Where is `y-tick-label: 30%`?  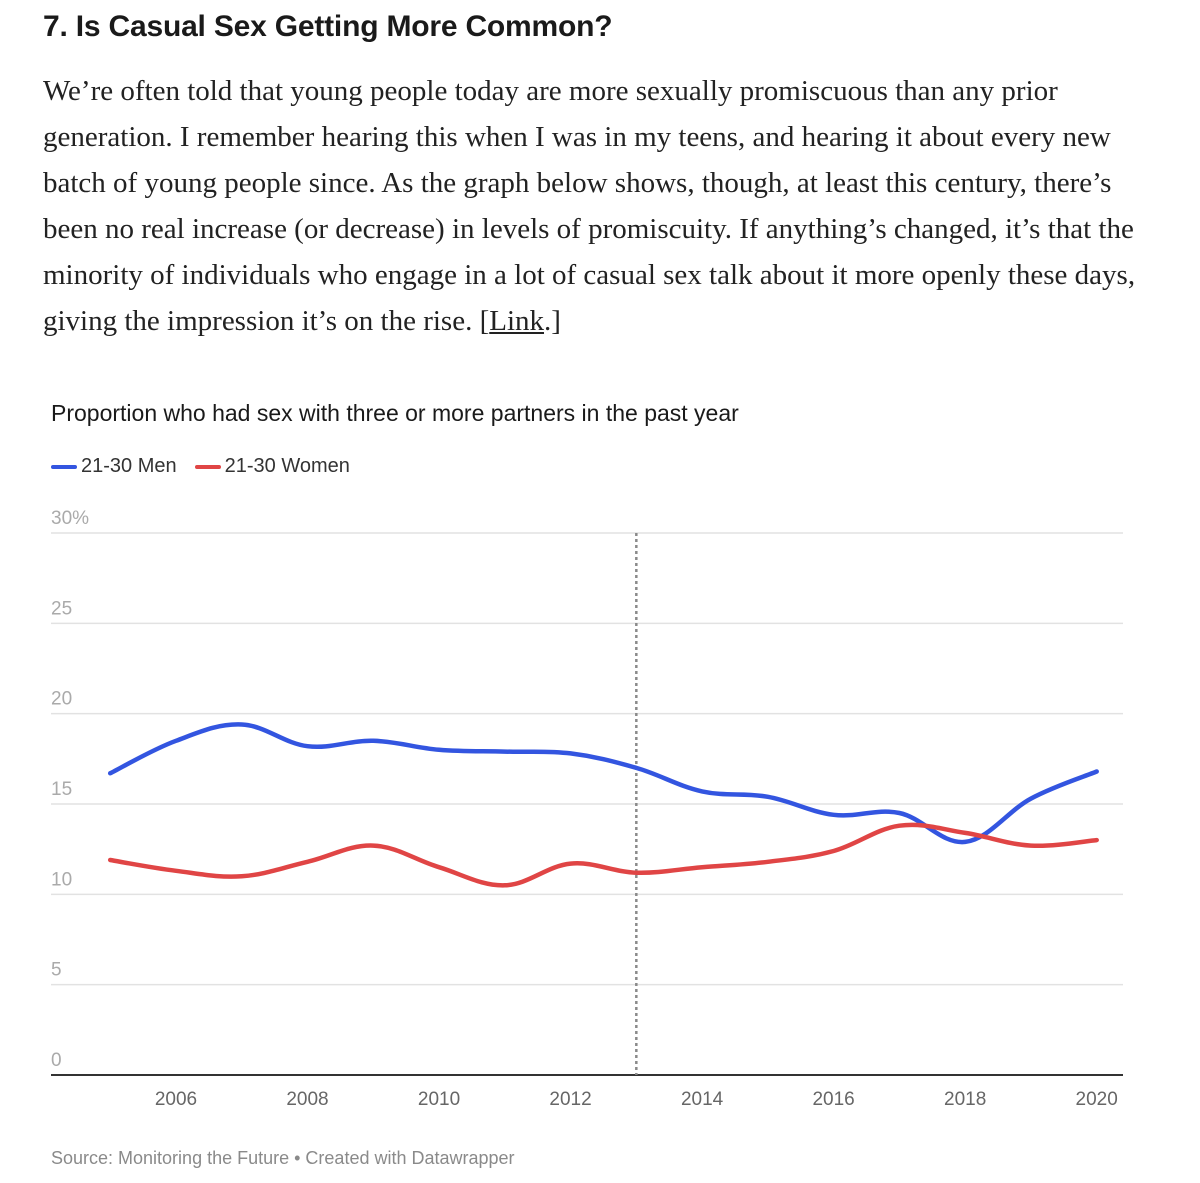 y-tick-label: 30% is located at coordinates (70, 518).